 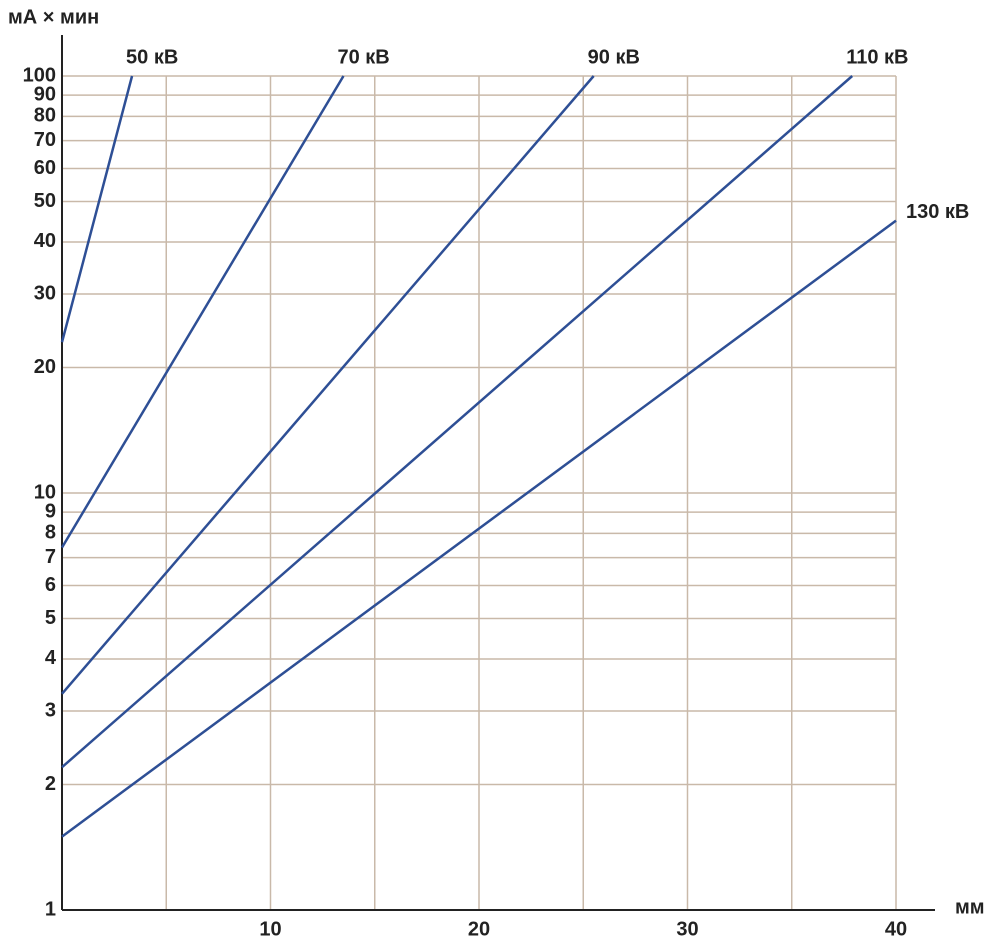 What do you see at coordinates (152, 57) in the screenshot?
I see `series-label: 50 кВ` at bounding box center [152, 57].